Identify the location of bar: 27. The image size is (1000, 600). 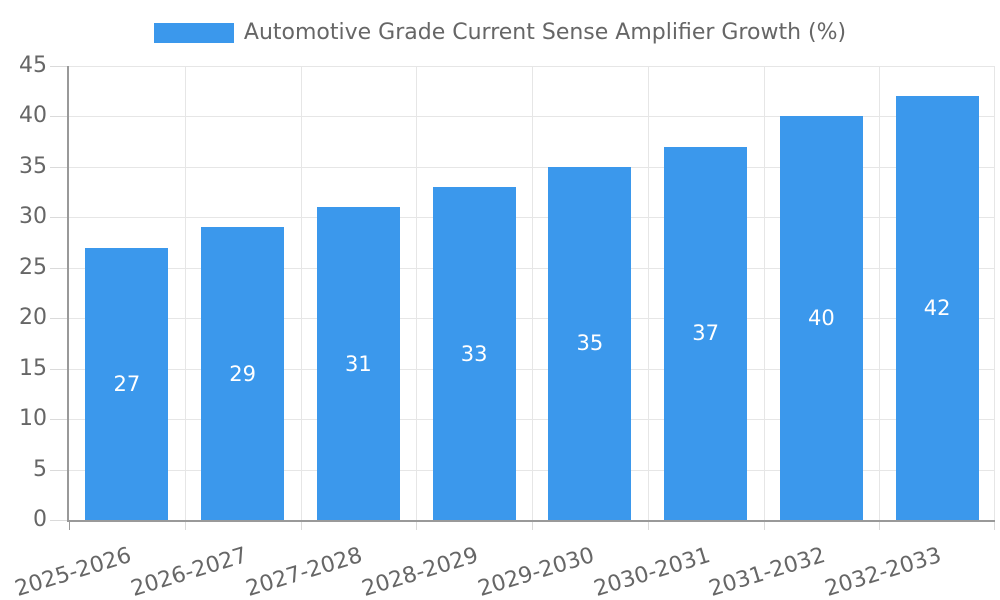
(127, 383).